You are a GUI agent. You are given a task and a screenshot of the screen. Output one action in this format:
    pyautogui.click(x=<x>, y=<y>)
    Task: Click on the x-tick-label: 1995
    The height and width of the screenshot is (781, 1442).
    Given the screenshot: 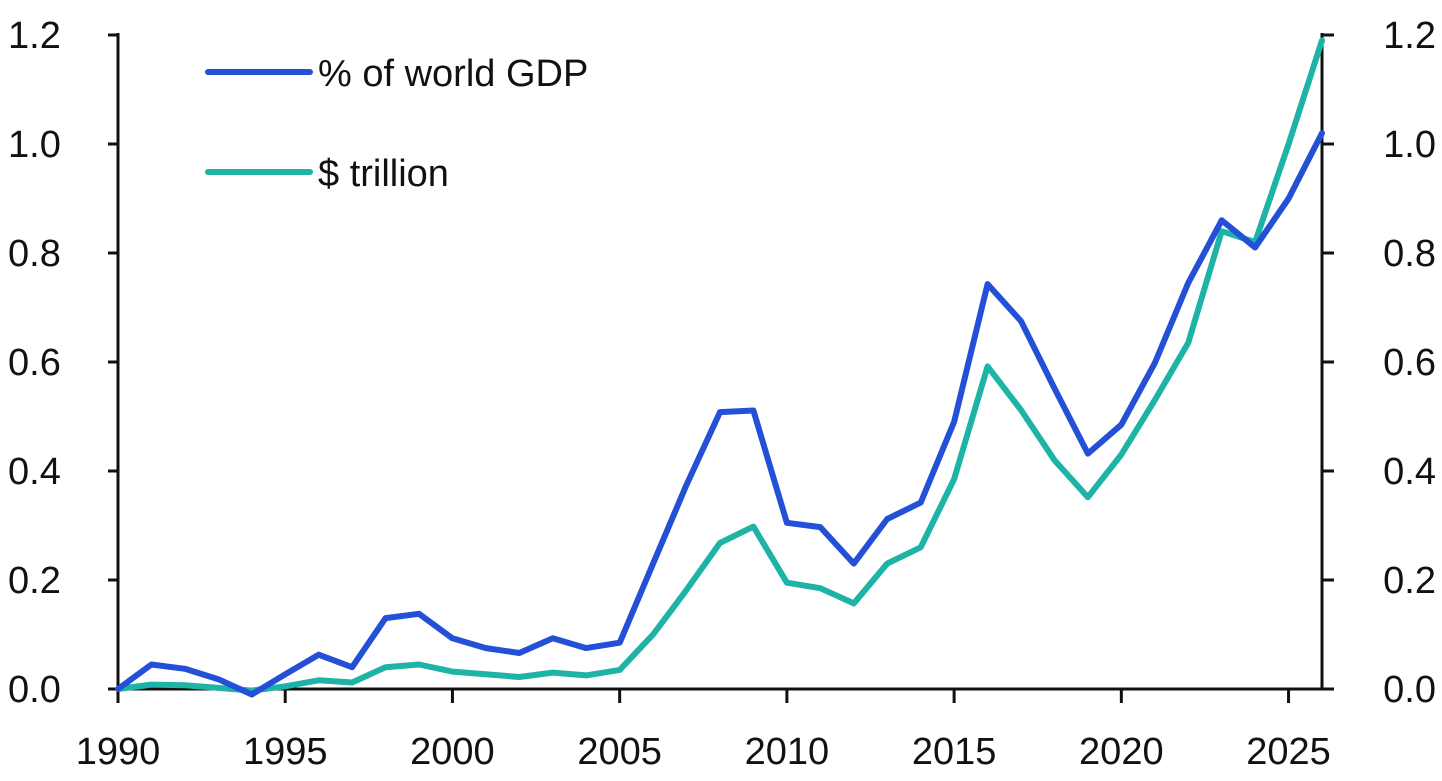 What is the action you would take?
    pyautogui.click(x=285, y=752)
    